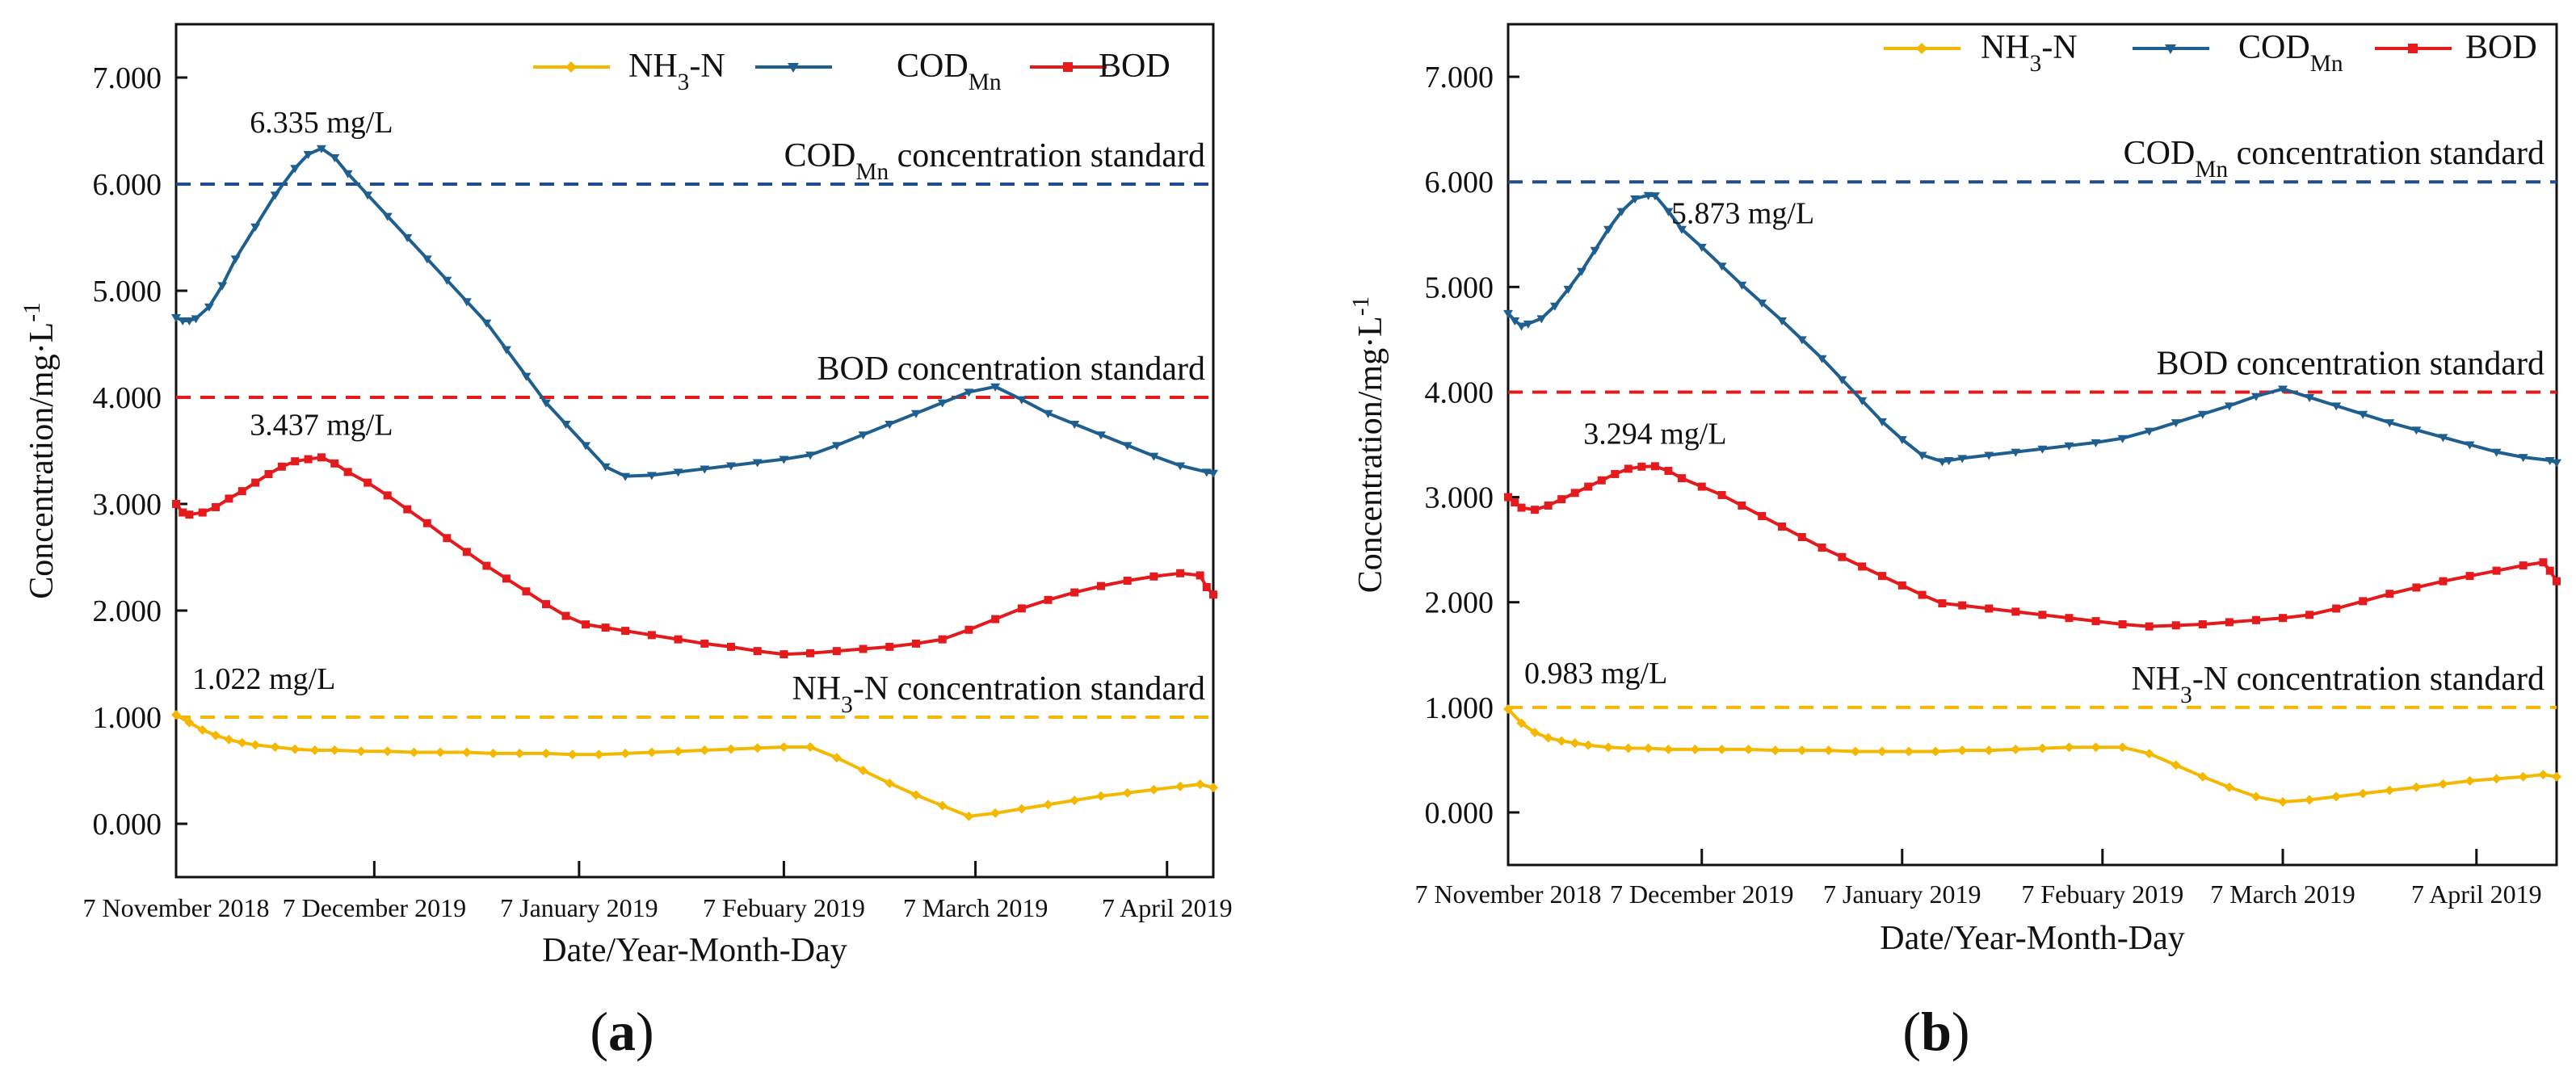  What do you see at coordinates (322, 425) in the screenshot?
I see `bod-peak-annotation: 3.437 mg/L` at bounding box center [322, 425].